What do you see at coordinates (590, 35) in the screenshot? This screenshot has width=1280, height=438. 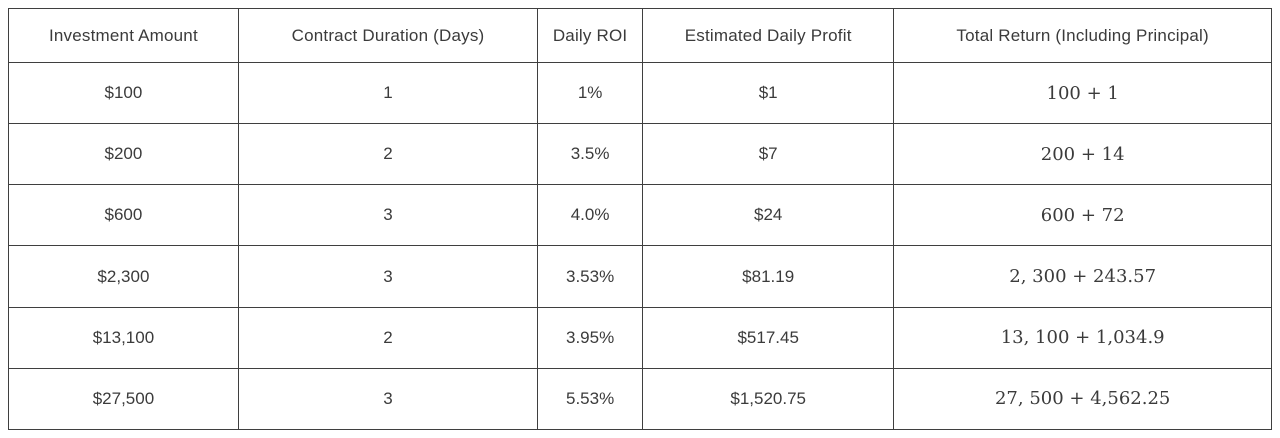 I see `header-daily-roi: Daily ROI` at bounding box center [590, 35].